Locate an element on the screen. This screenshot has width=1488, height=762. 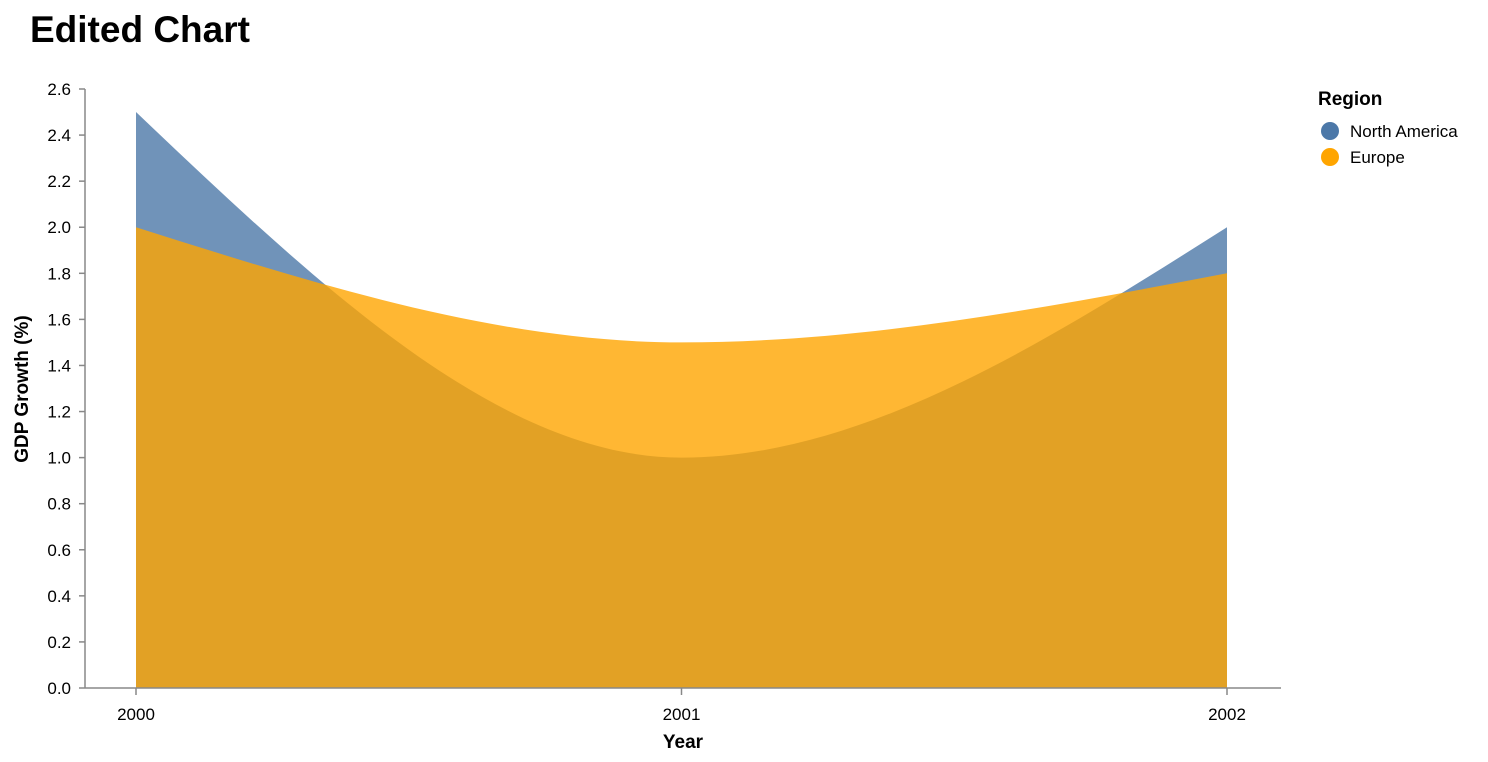
legend: Region North America Europe is located at coordinates (1388, 128).